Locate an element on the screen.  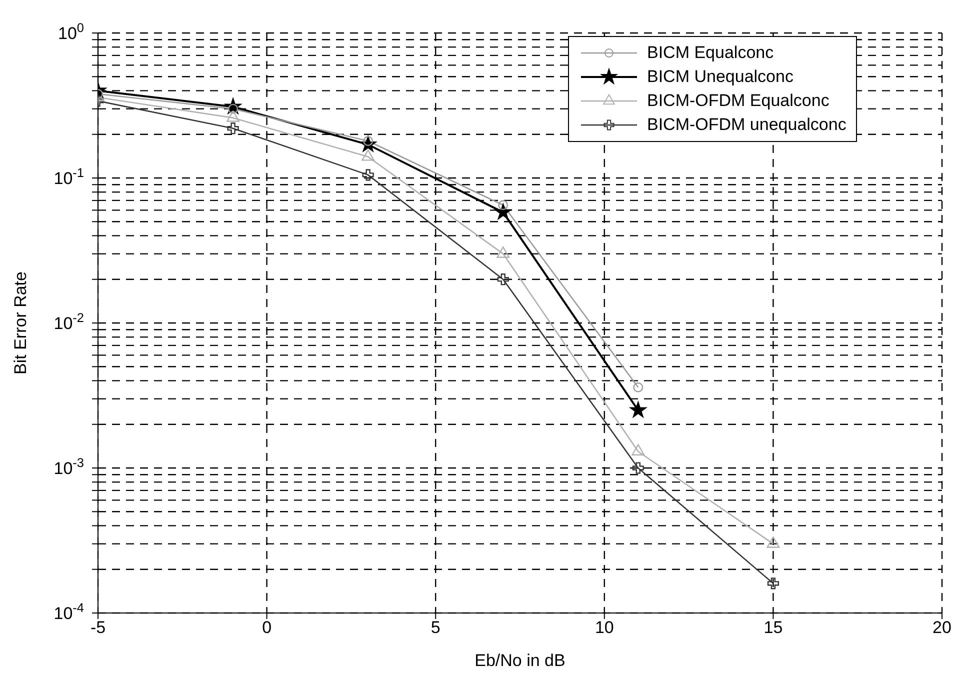
legend-label: BICM-OFDM Equalconc is located at coordinates (738, 101).